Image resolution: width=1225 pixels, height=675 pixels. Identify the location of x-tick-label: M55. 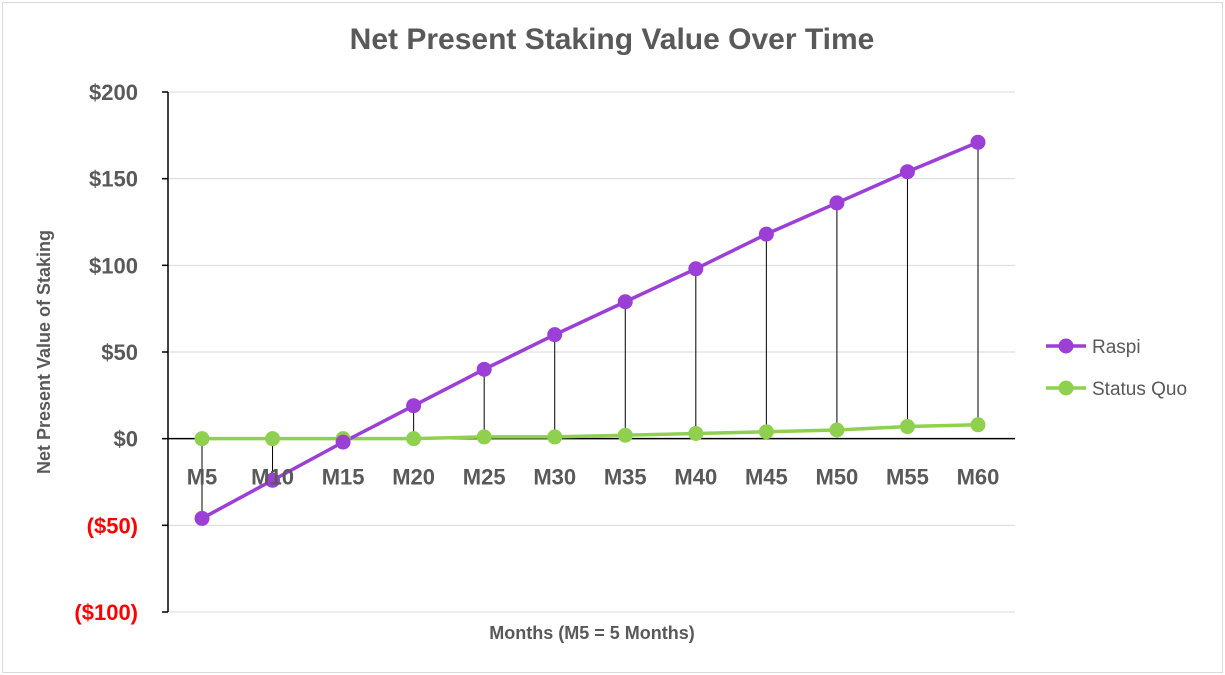
(907, 477).